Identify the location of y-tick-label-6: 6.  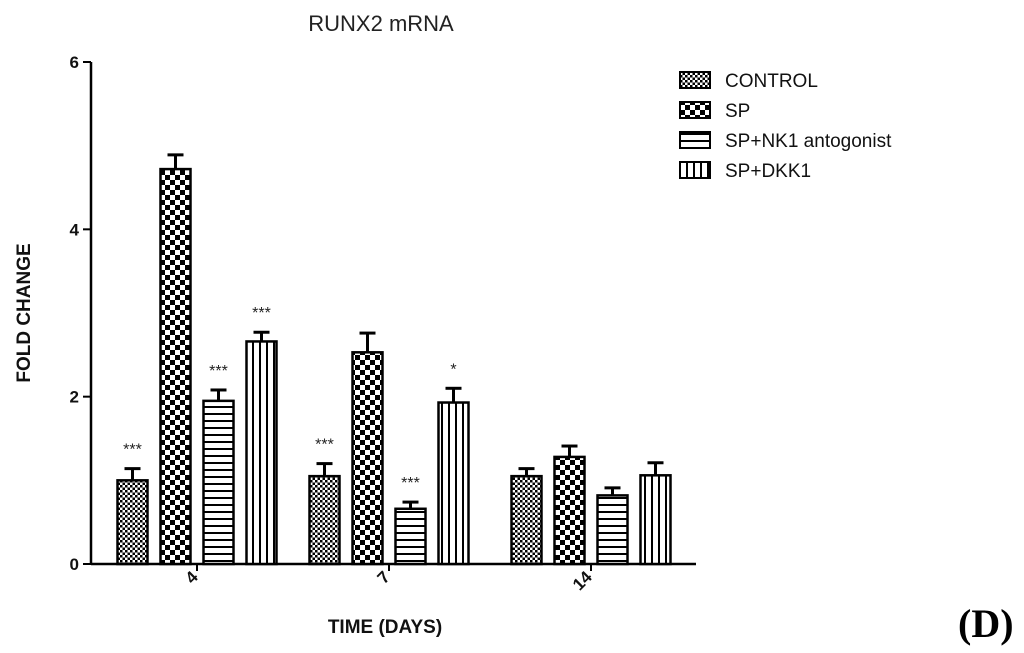
(74, 62).